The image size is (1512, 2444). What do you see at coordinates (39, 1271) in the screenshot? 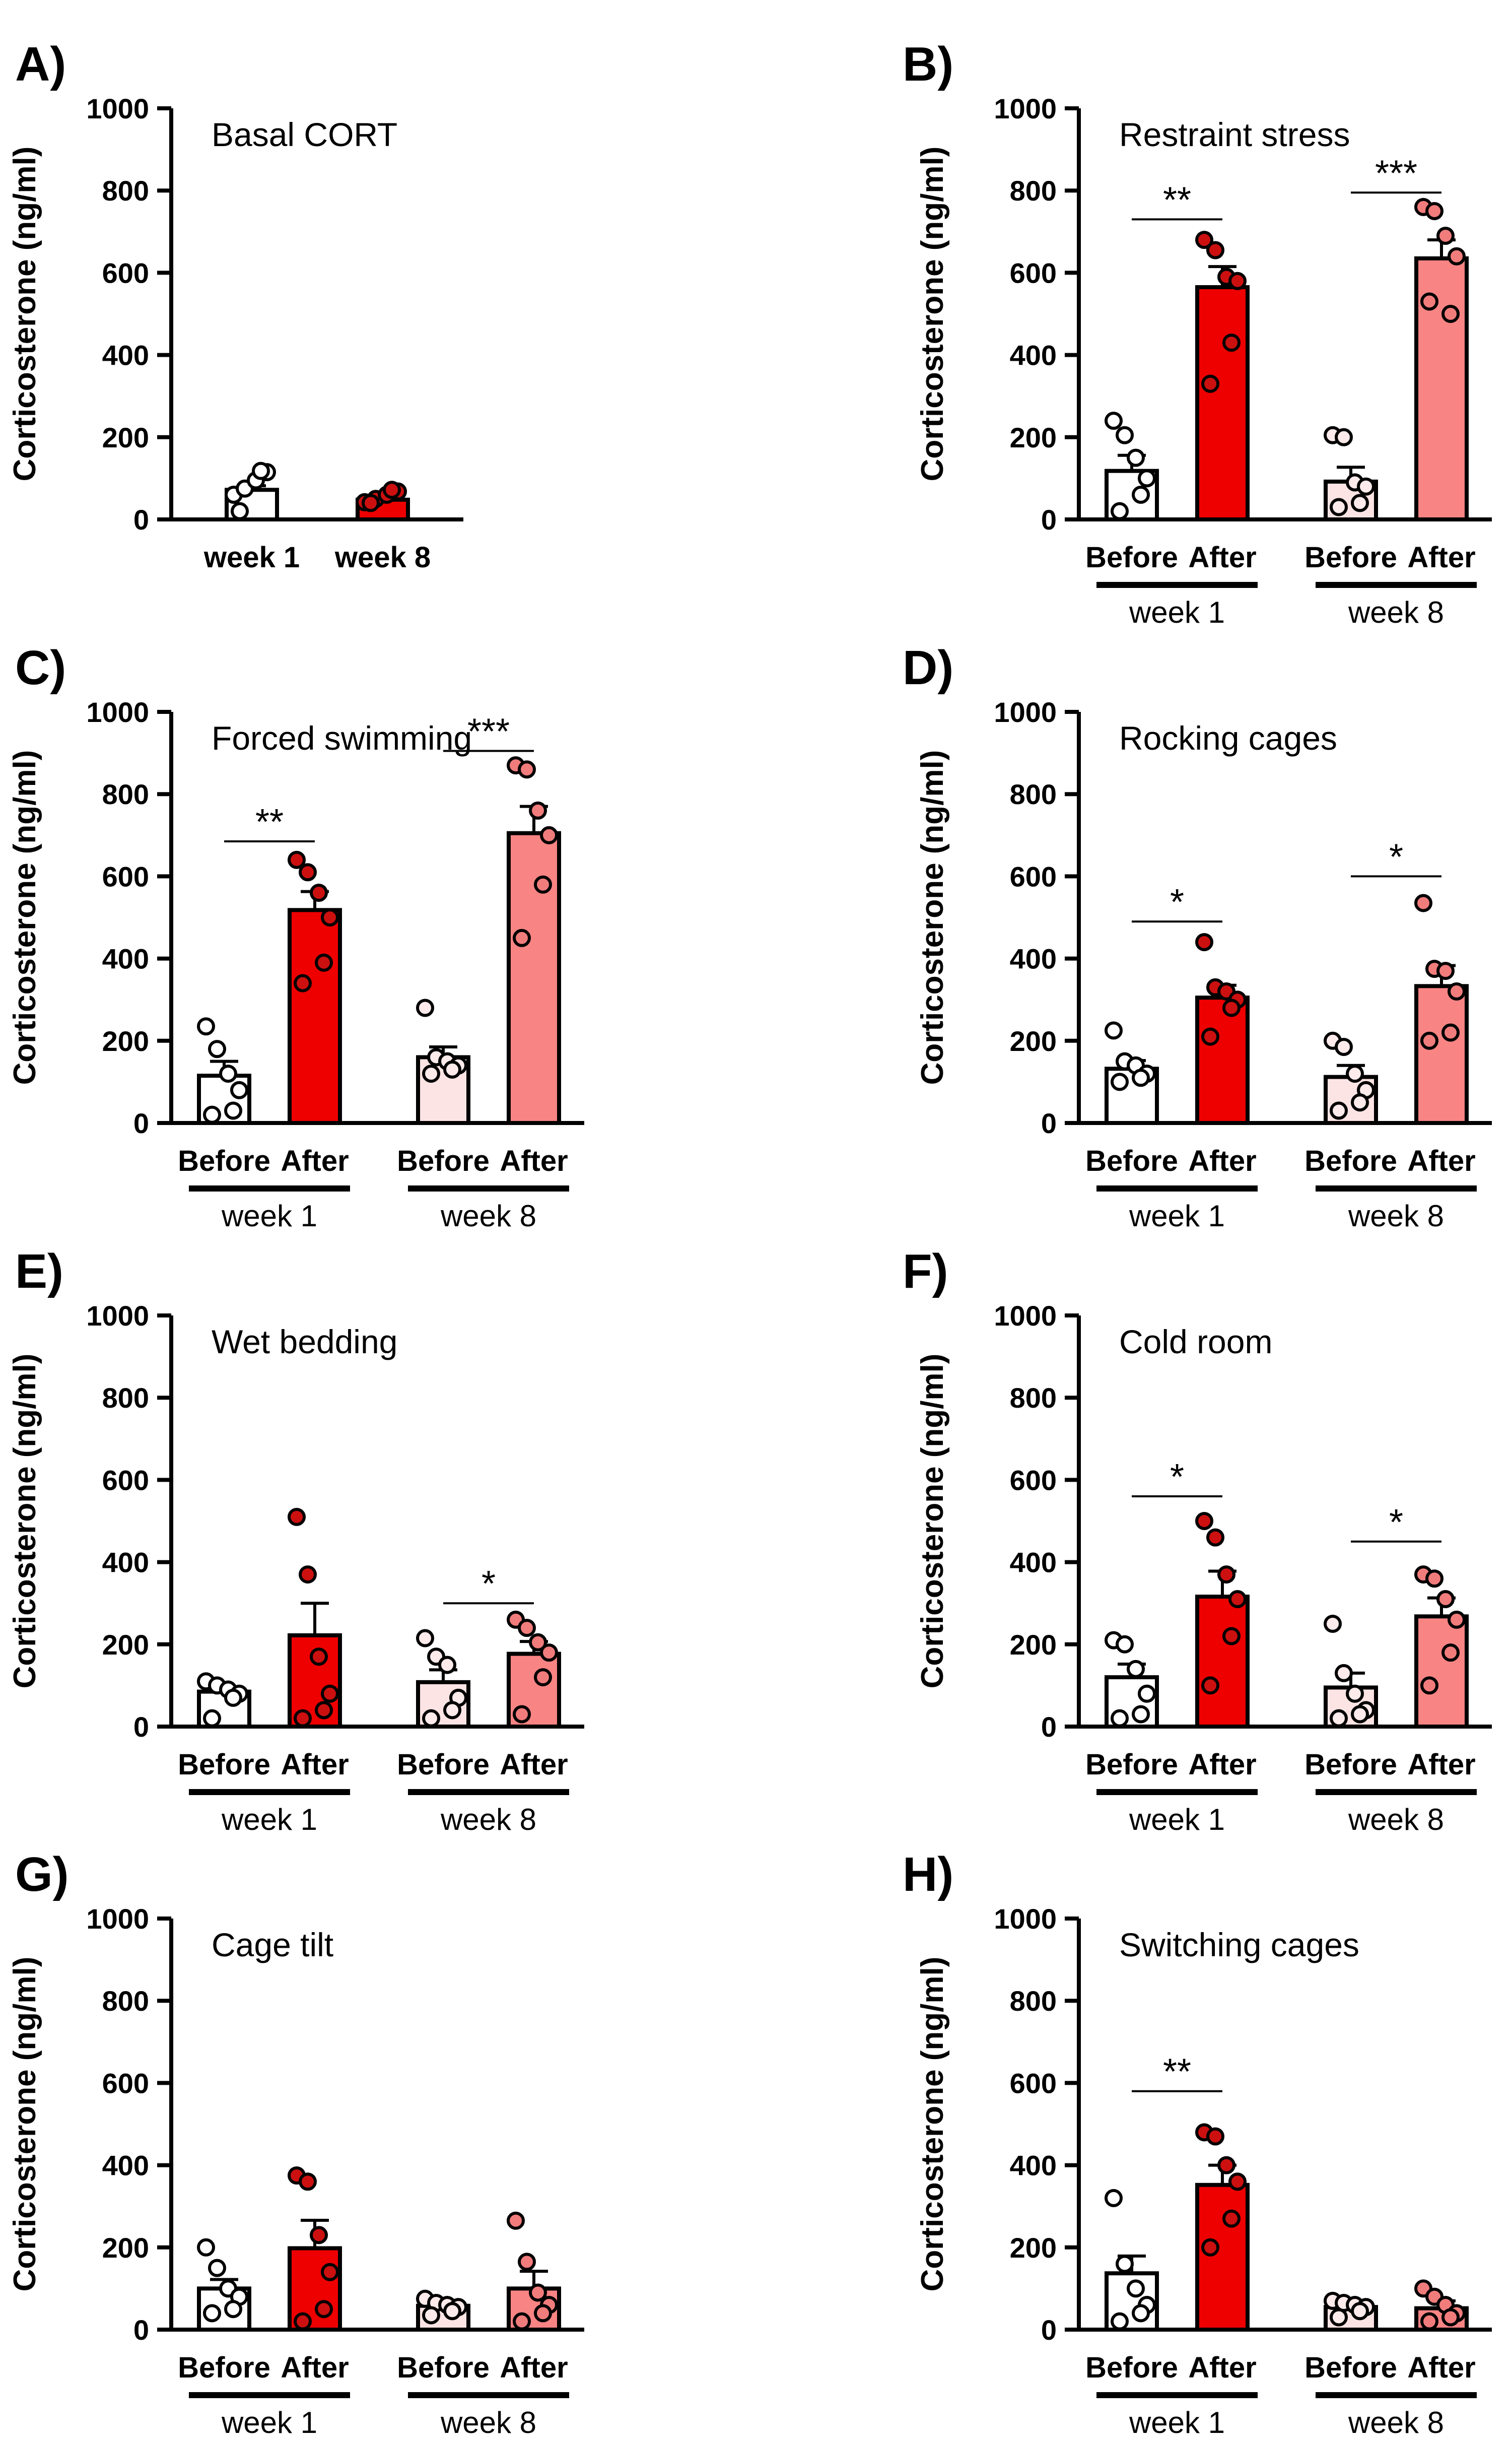
I see `panel-label: E)` at bounding box center [39, 1271].